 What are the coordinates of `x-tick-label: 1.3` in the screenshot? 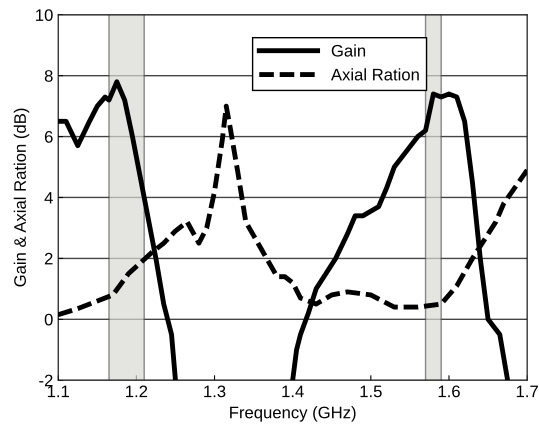 It's located at (215, 391).